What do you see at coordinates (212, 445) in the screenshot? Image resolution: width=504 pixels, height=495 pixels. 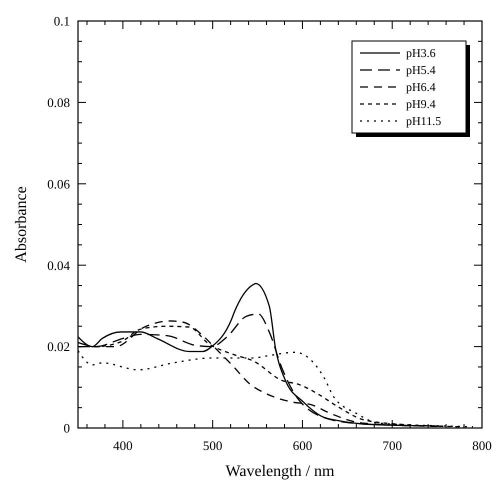 I see `x-tick-label: 500` at bounding box center [212, 445].